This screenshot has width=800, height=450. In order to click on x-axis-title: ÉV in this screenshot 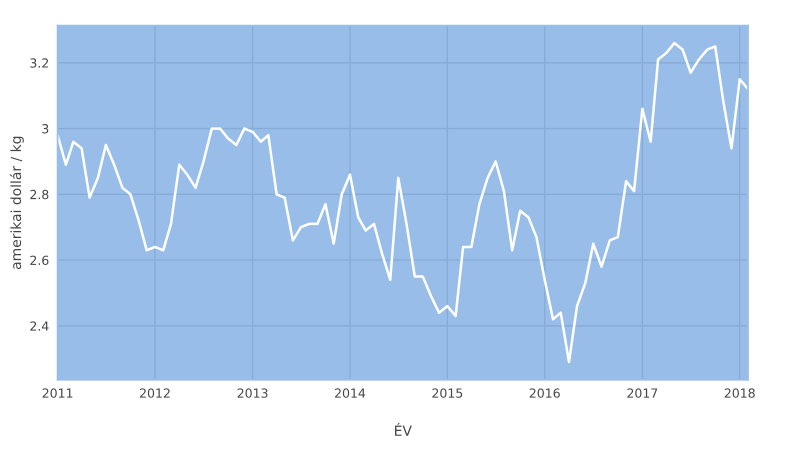, I will do `click(403, 429)`.